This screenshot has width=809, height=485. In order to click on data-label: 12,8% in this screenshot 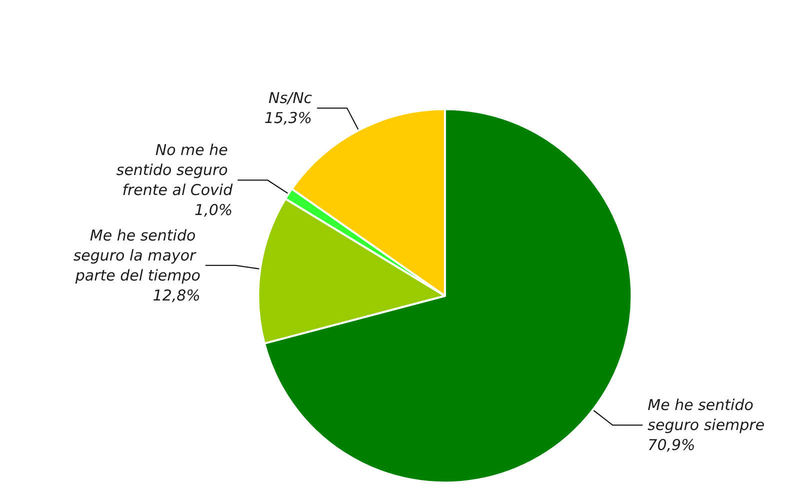, I will do `click(176, 295)`.